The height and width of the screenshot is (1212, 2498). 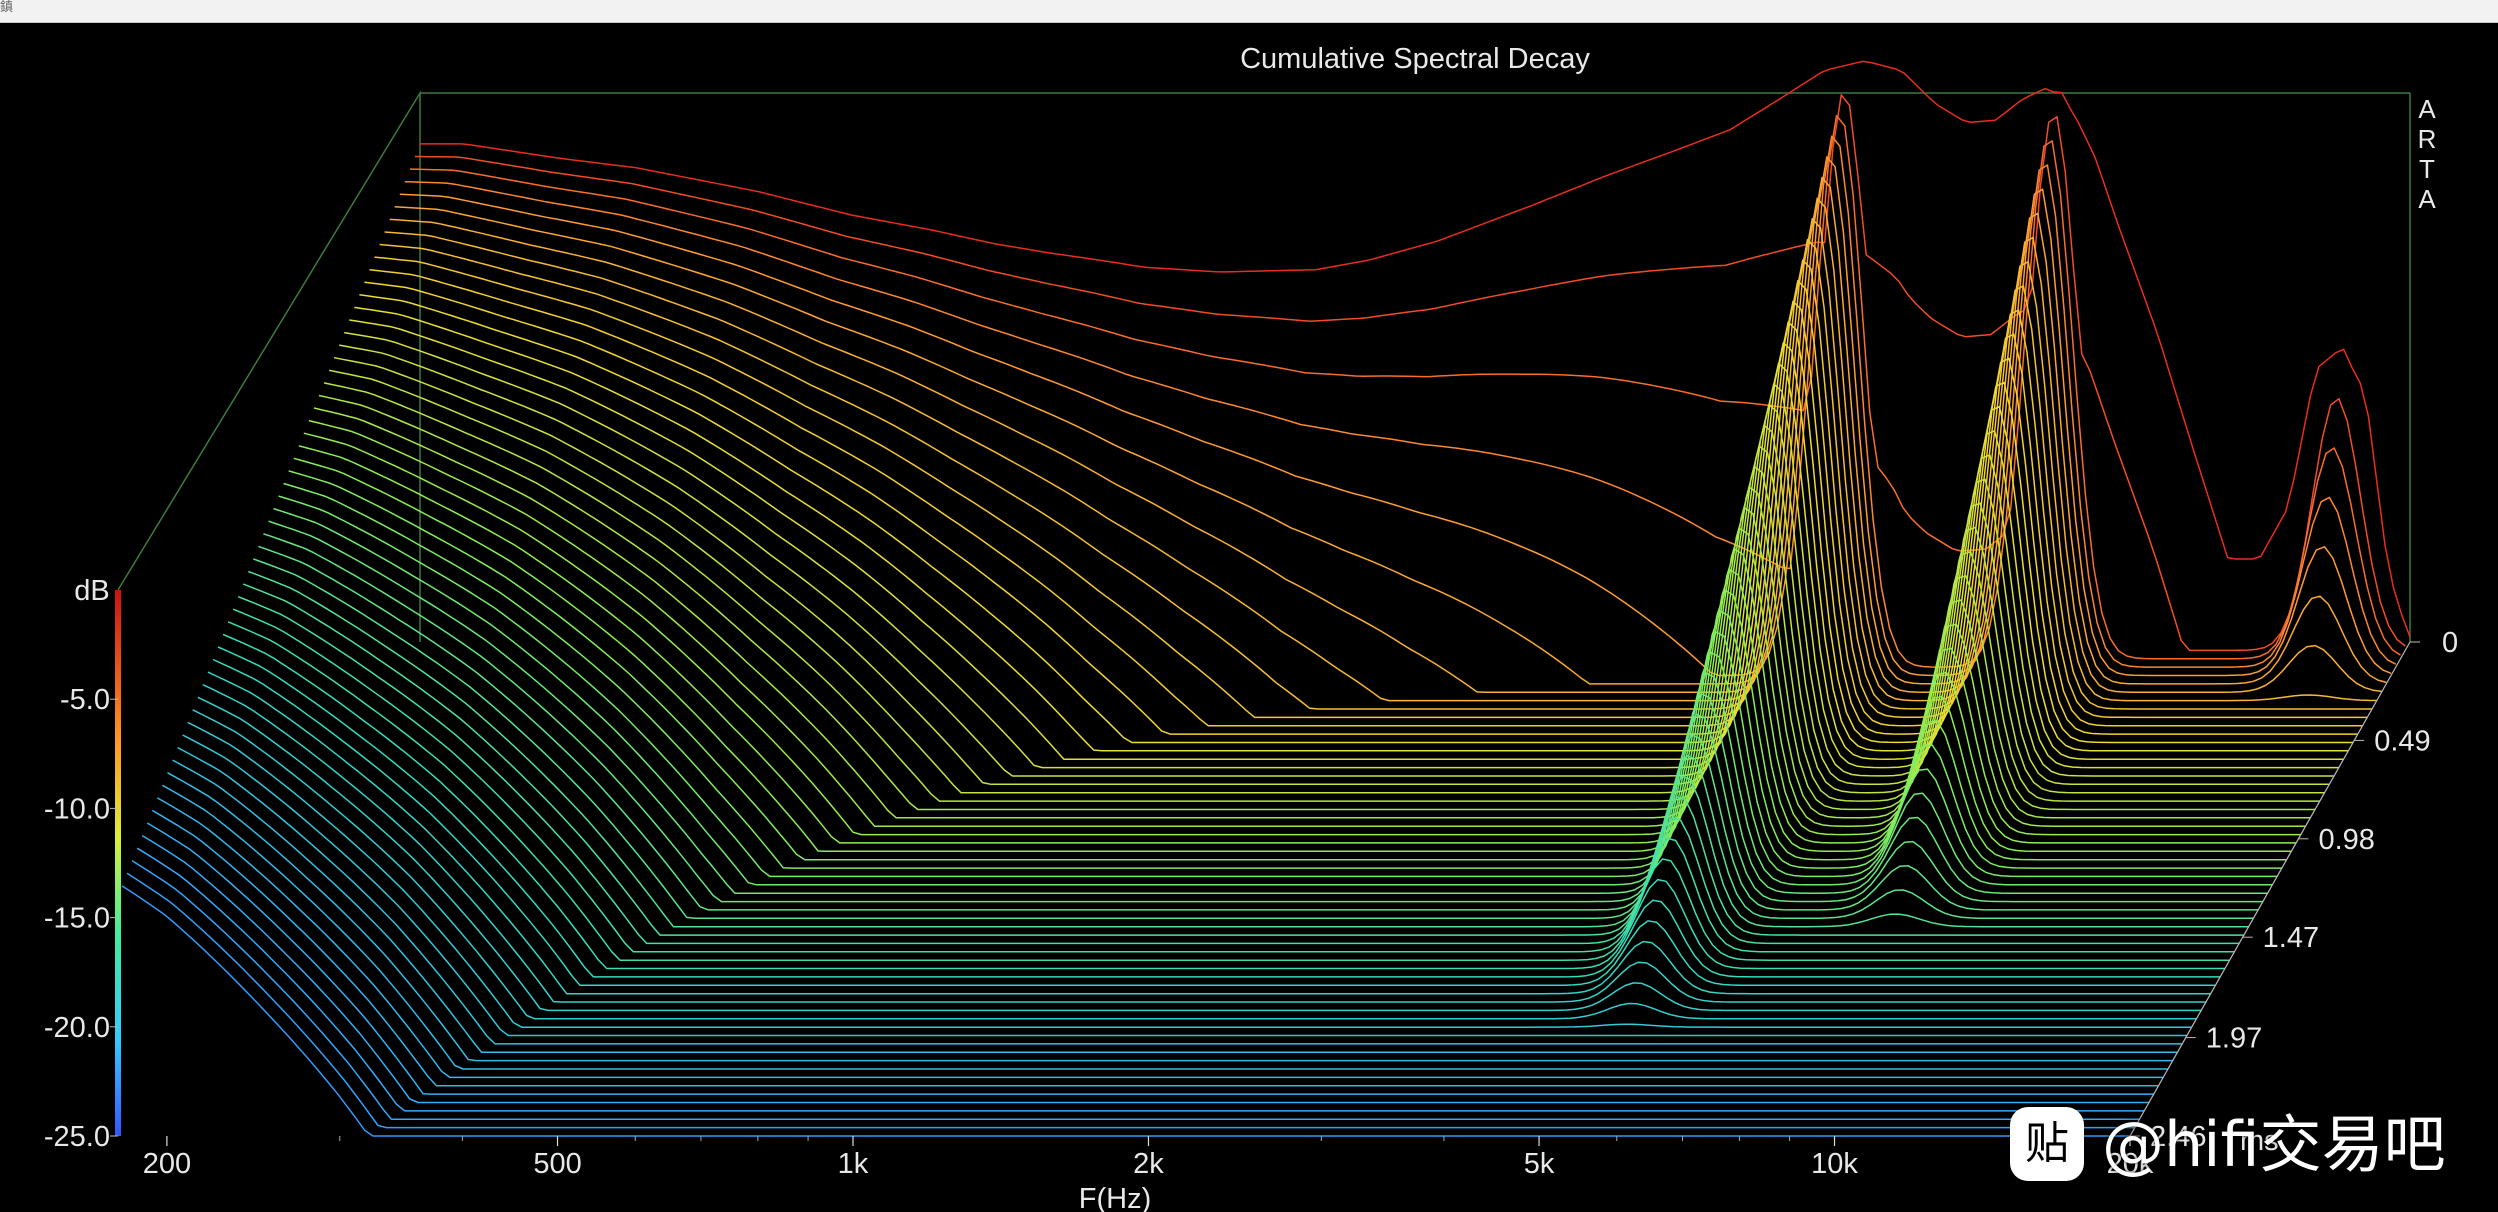 I want to click on brand-letter: T, so click(x=2427, y=169).